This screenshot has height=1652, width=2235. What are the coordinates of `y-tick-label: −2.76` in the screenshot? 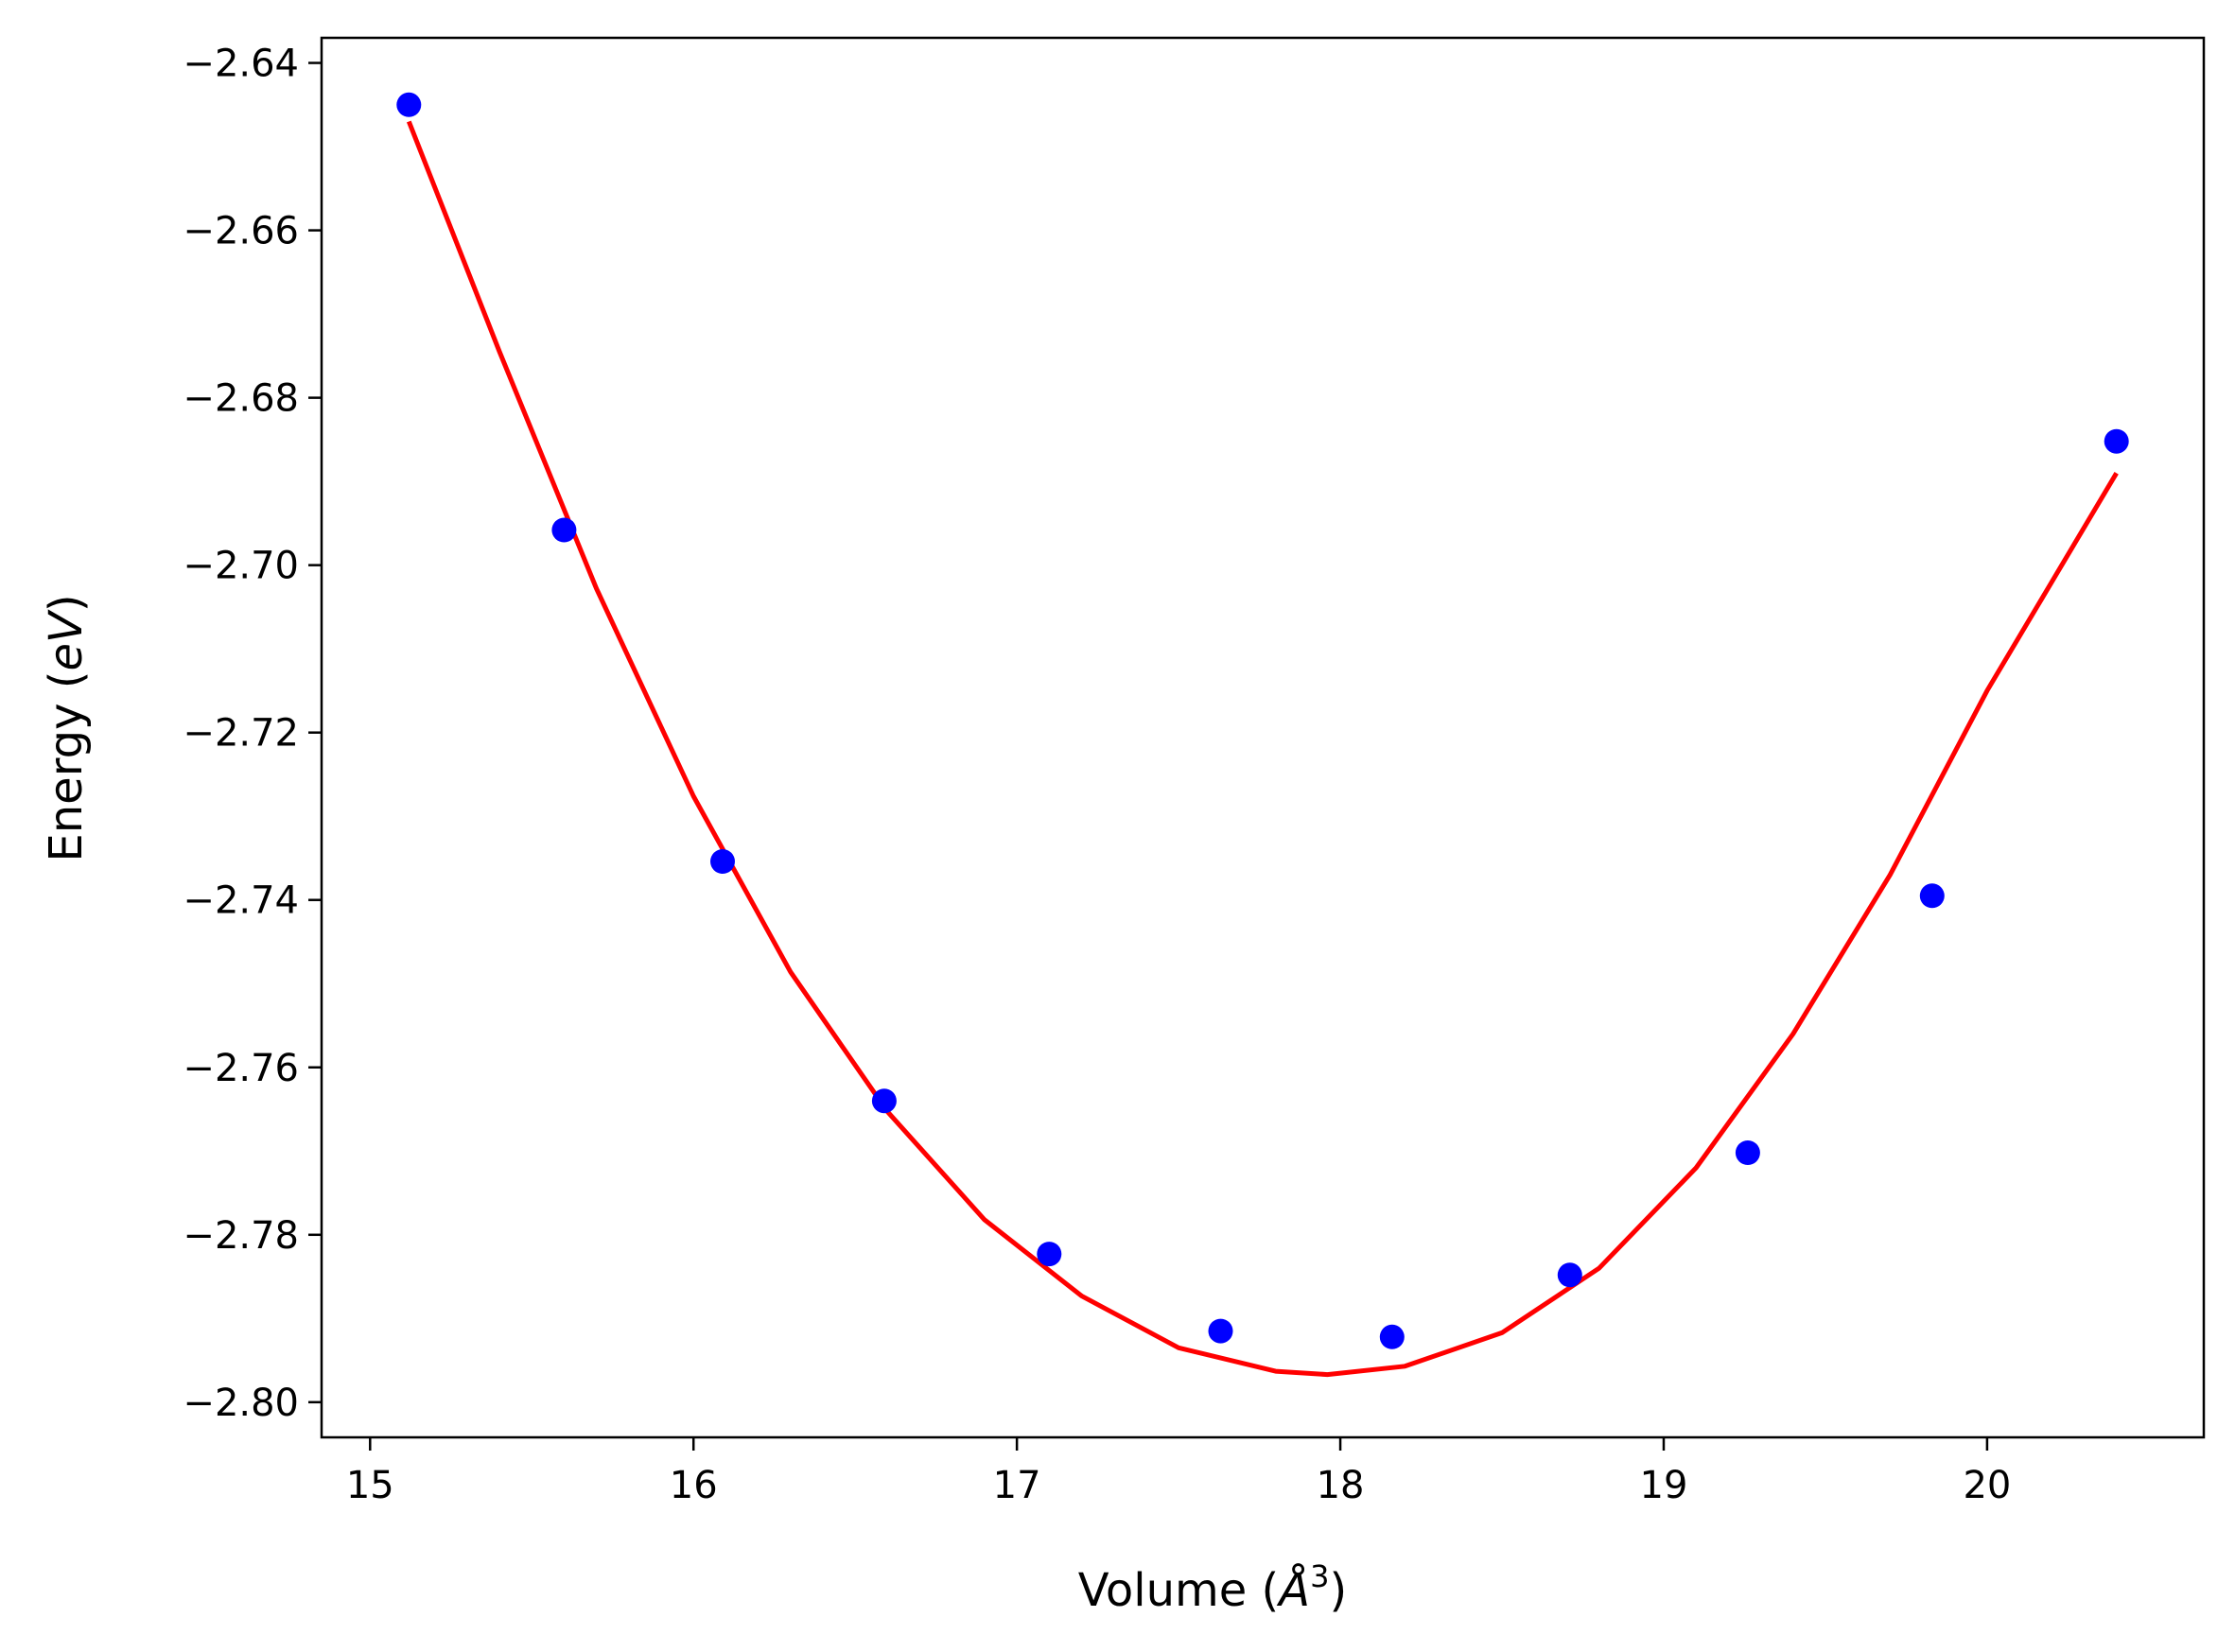 It's located at (241, 1068).